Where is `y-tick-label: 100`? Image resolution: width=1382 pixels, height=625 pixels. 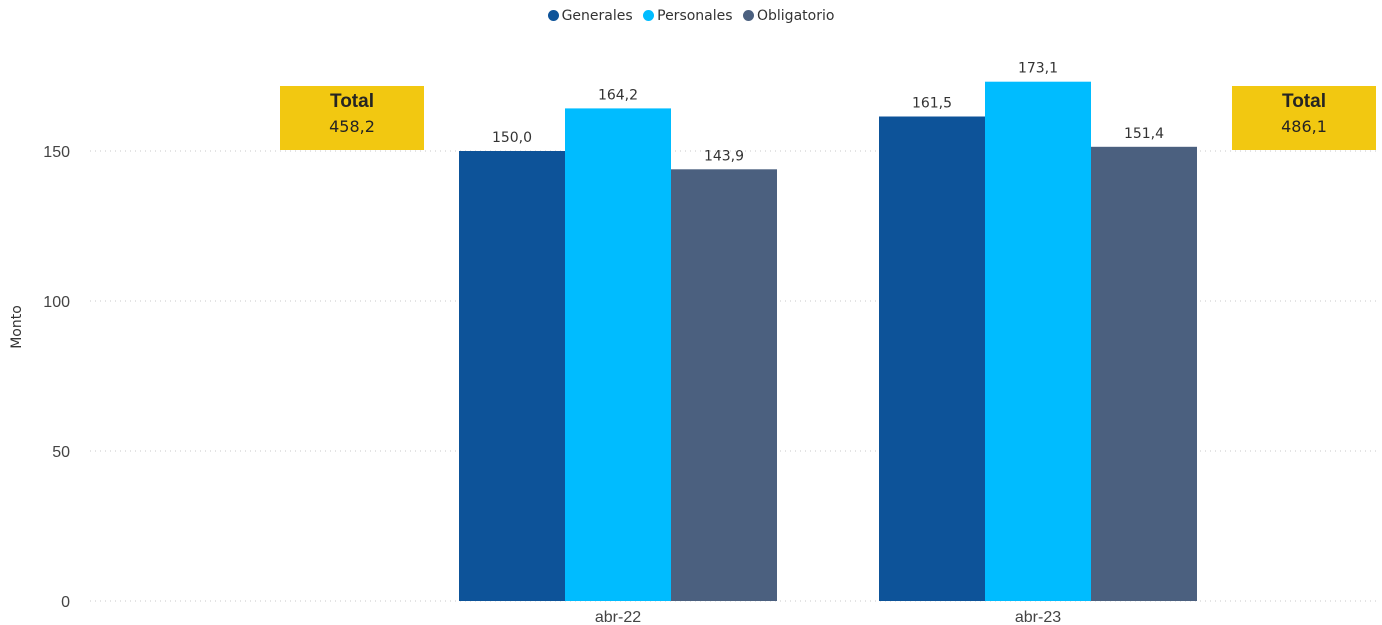 y-tick-label: 100 is located at coordinates (56, 302).